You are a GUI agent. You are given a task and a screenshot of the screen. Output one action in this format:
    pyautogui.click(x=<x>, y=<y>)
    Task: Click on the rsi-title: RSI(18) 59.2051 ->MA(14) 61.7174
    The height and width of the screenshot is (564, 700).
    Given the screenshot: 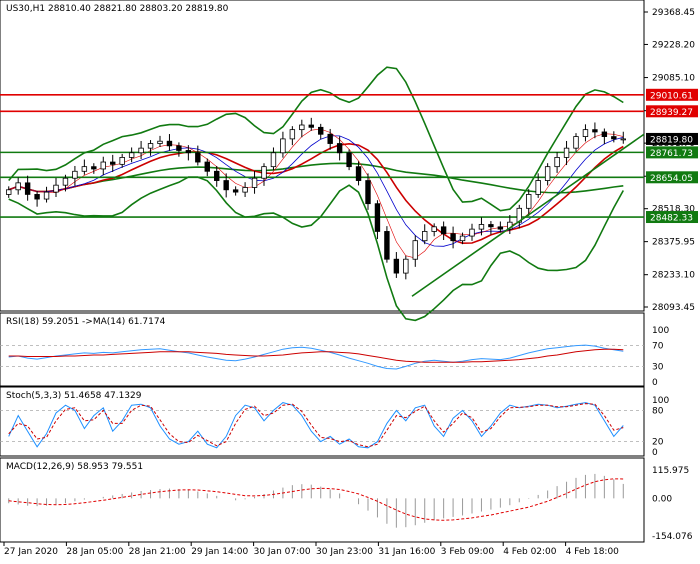 What is the action you would take?
    pyautogui.click(x=86, y=322)
    